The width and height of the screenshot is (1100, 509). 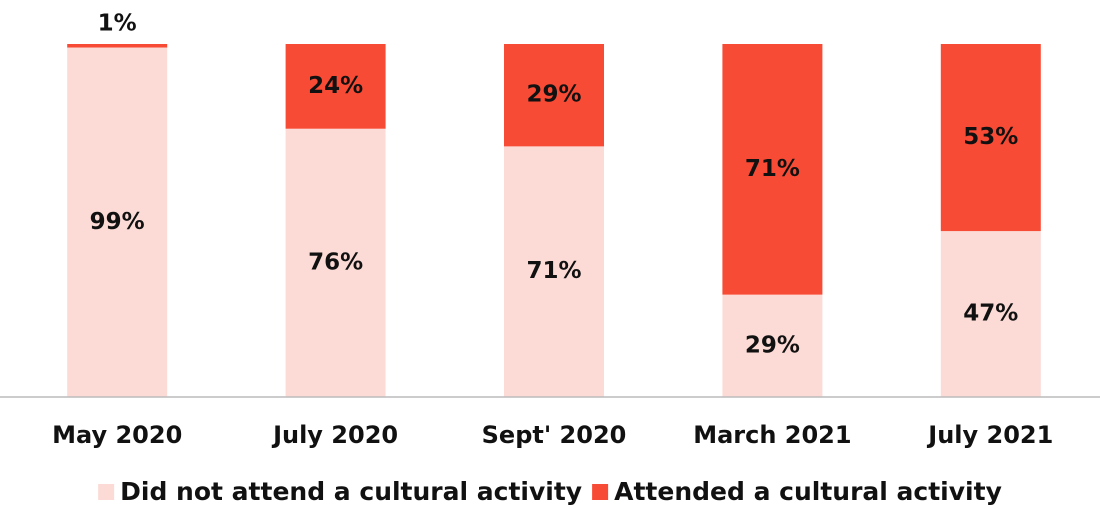 I want to click on data-label: 53%, so click(x=990, y=137).